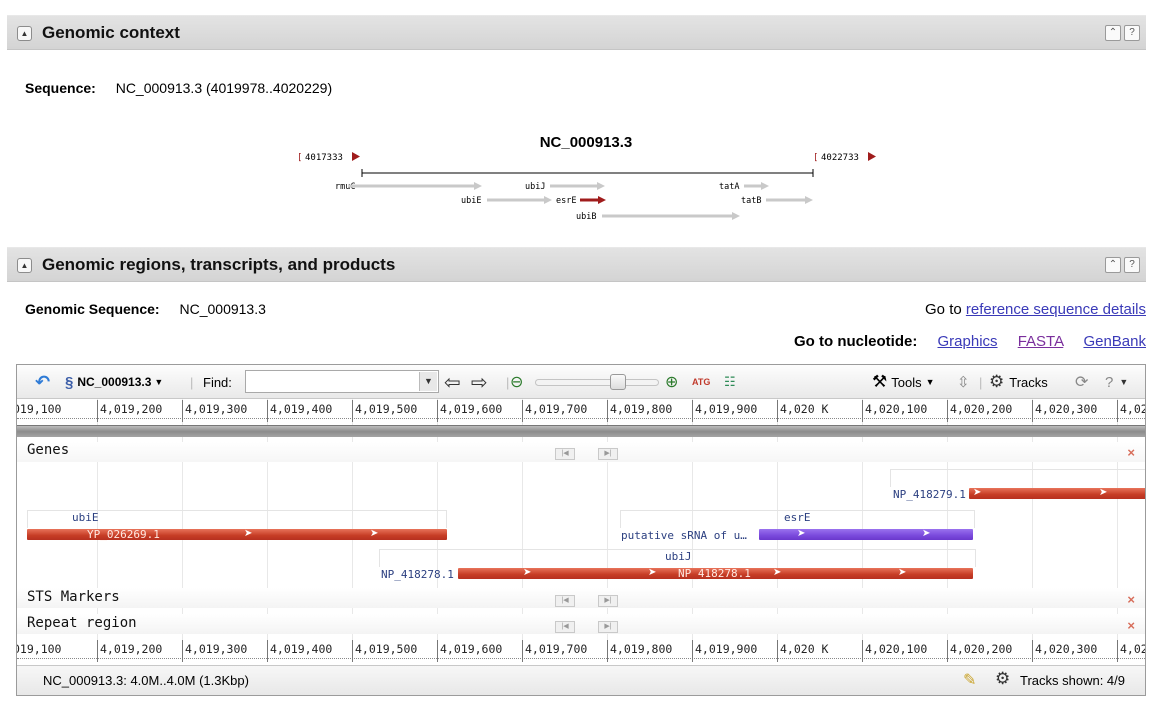  I want to click on gear-icon: ⚙, so click(1003, 678).